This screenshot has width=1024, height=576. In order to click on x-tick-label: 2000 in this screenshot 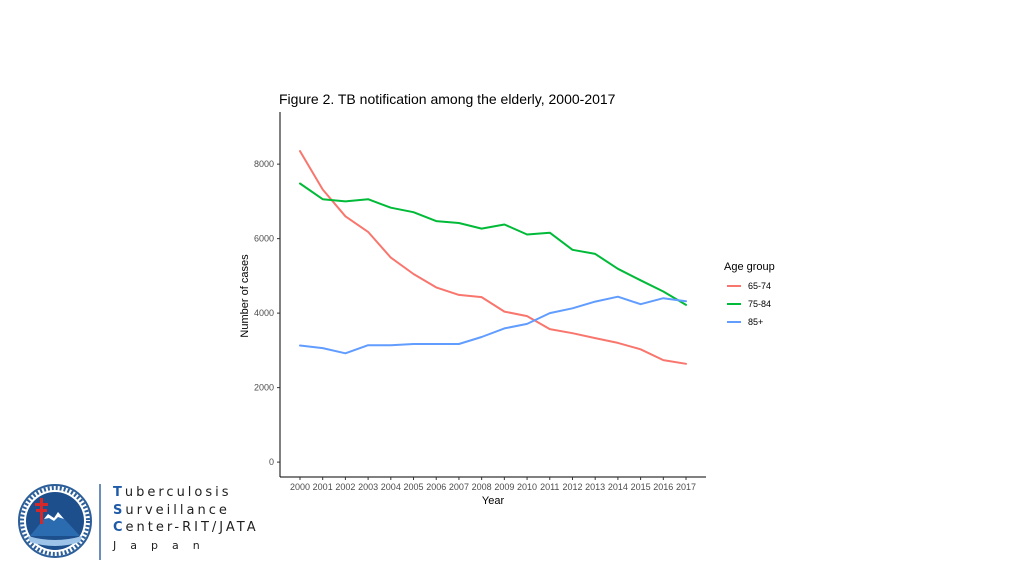, I will do `click(300, 487)`.